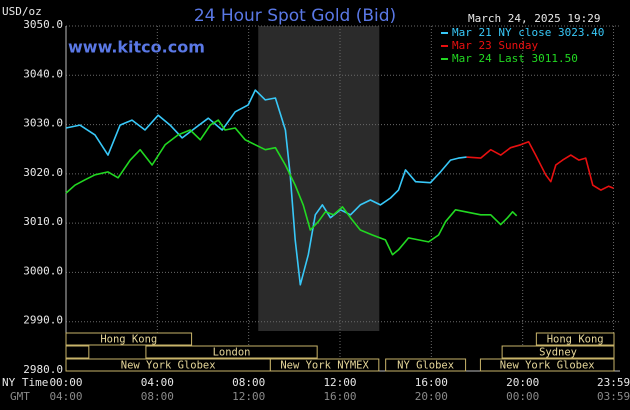 Image resolution: width=630 pixels, height=410 pixels. Describe the element at coordinates (43, 320) in the screenshot. I see `y-tick-label: 2990.0` at that location.